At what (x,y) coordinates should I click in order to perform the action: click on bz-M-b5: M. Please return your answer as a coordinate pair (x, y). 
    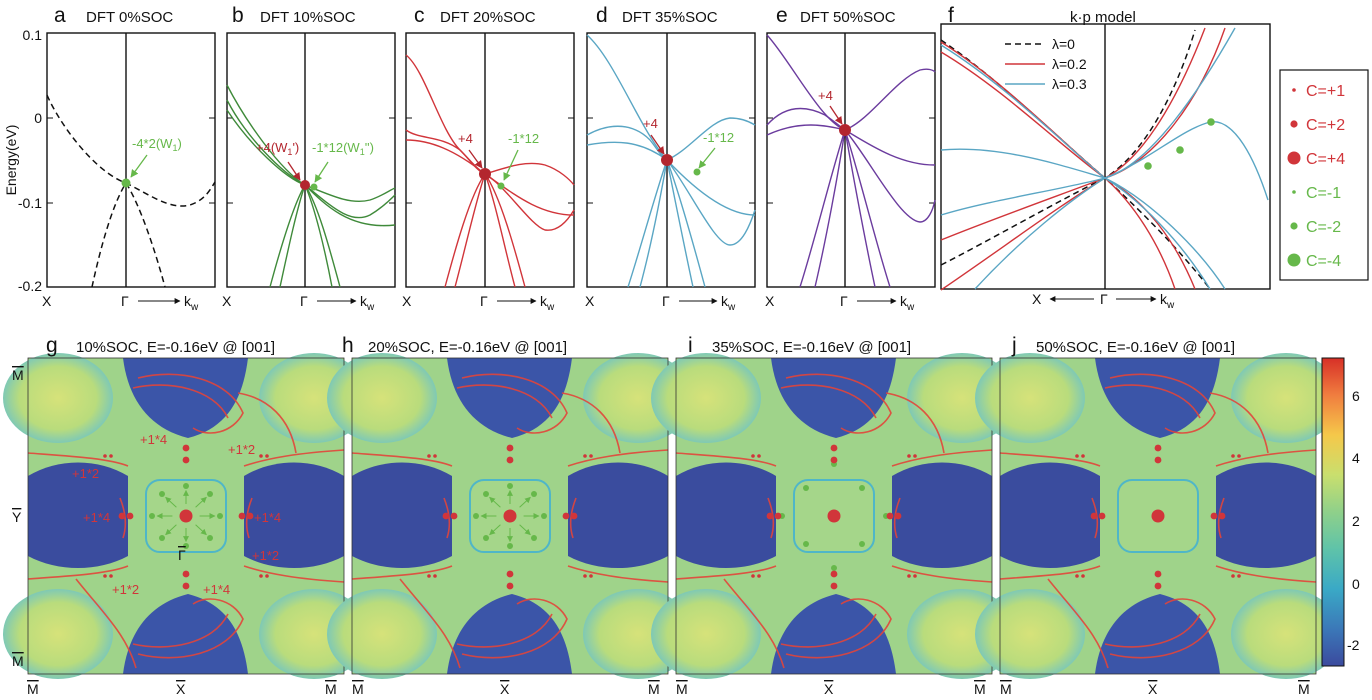
    Looking at the image, I should click on (682, 689).